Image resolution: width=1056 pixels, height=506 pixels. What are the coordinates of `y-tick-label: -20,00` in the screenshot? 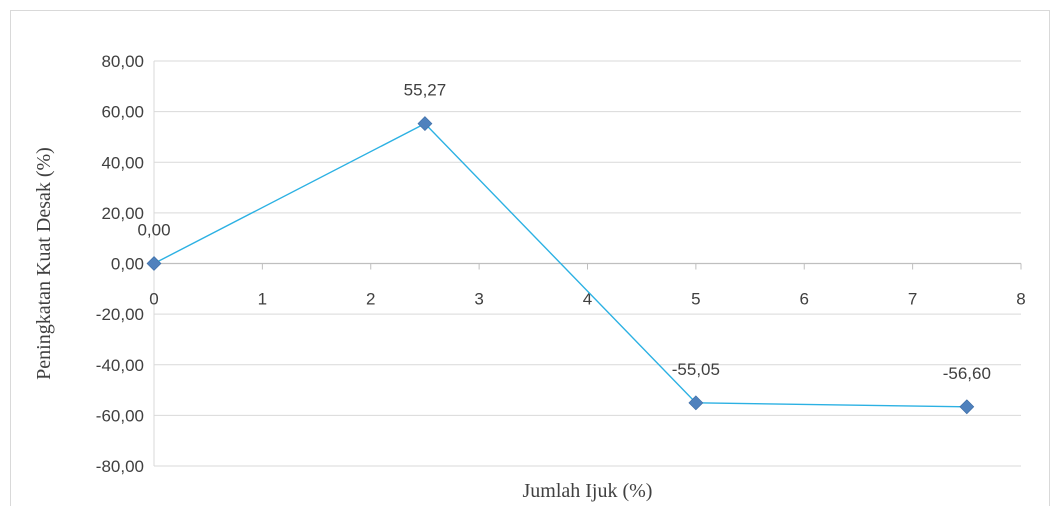 It's located at (120, 314).